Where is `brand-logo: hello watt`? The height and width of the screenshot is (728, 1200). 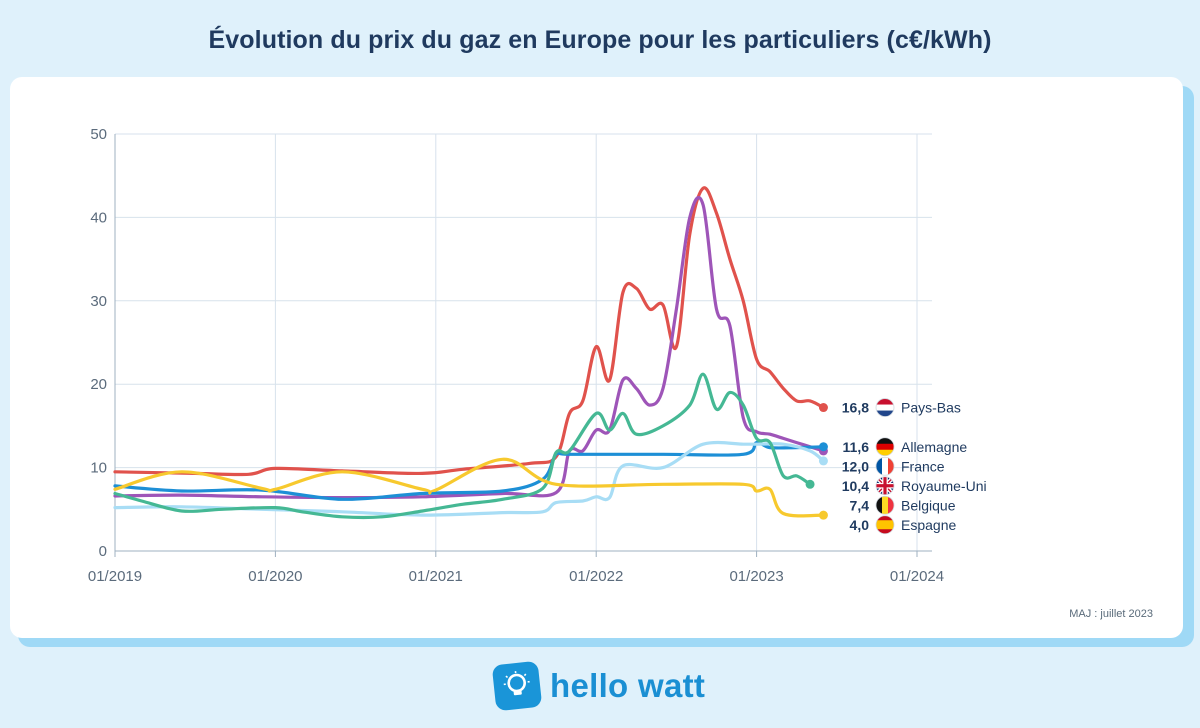
brand-logo: hello watt is located at coordinates (598, 686).